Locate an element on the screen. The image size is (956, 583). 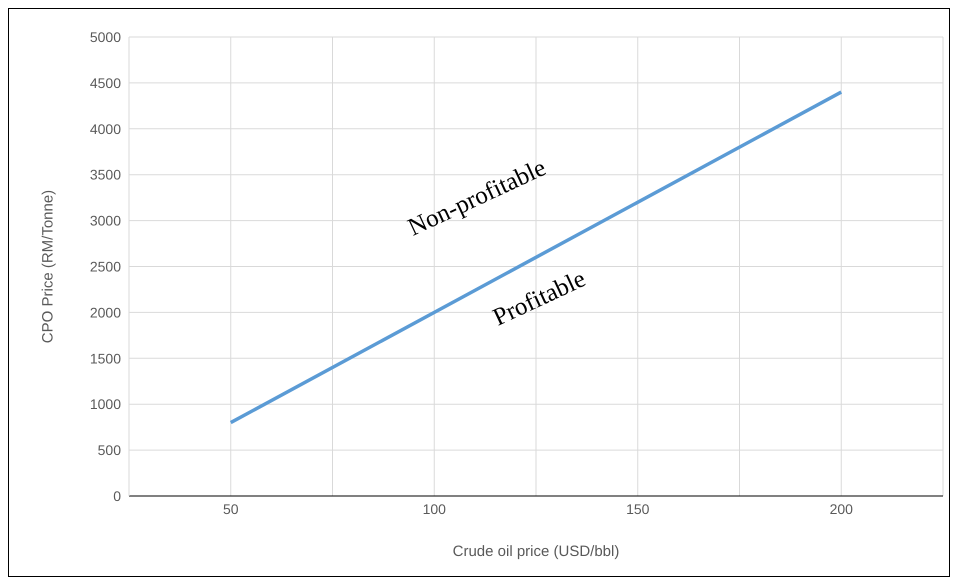
x-tick-label: 50 is located at coordinates (230, 508).